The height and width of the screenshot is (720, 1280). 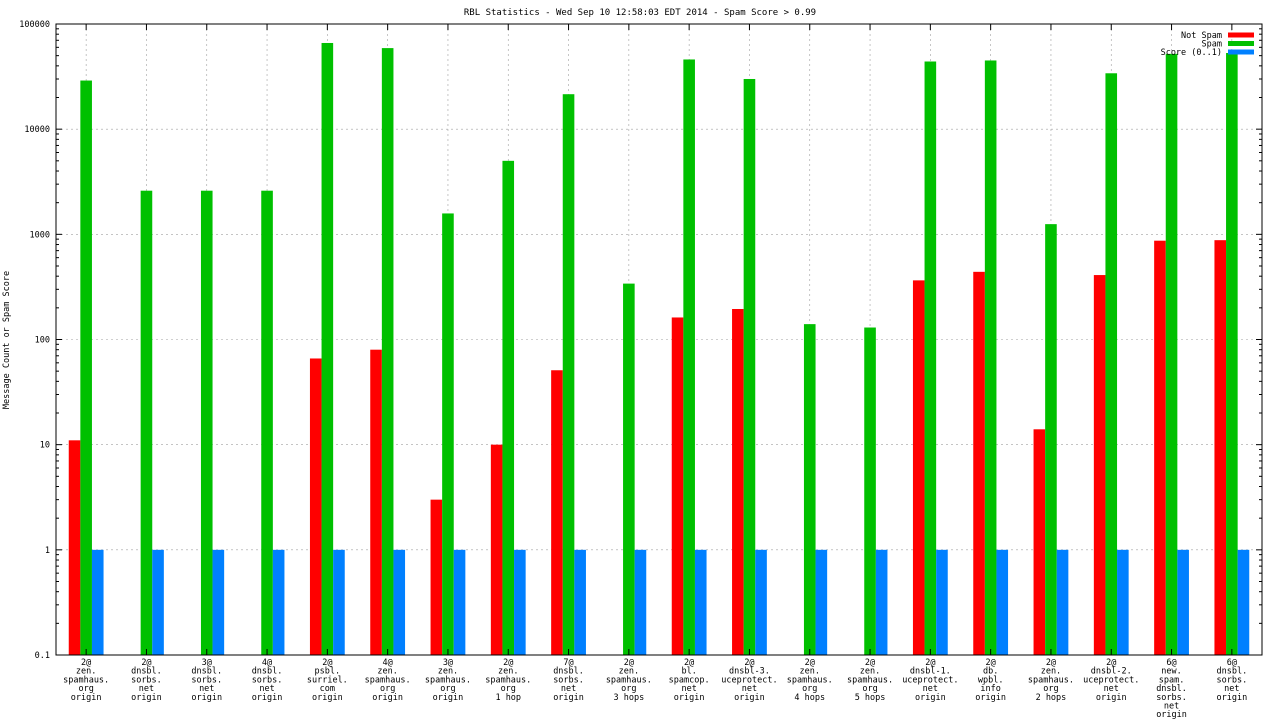 I want to click on x-tick-label: 2@ dnsbl-3. uceprotect. net origin, so click(x=749, y=680).